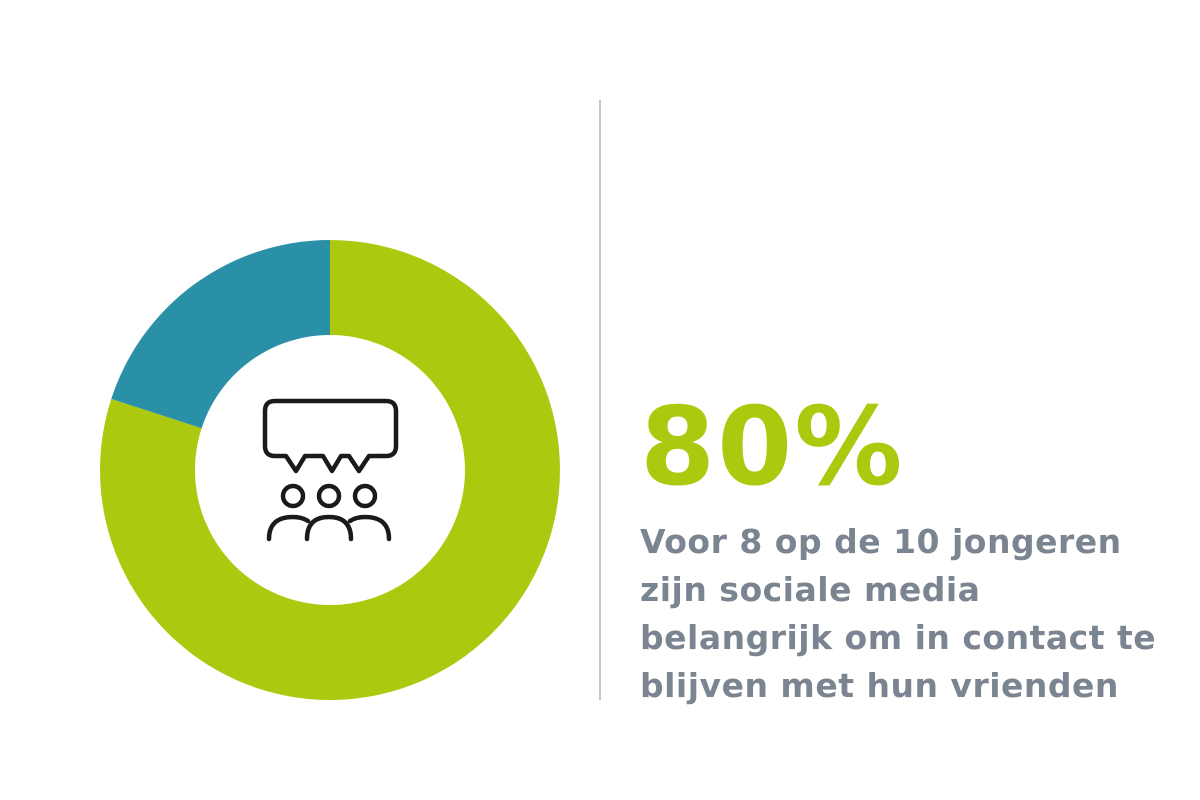  Describe the element at coordinates (898, 637) in the screenshot. I see `stat-description-line: belangrijk om in contact te` at that location.